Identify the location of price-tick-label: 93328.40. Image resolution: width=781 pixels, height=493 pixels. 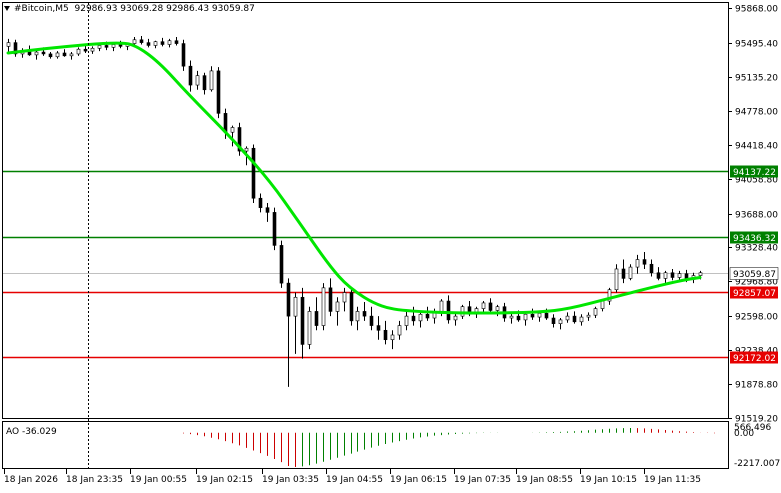
(756, 249).